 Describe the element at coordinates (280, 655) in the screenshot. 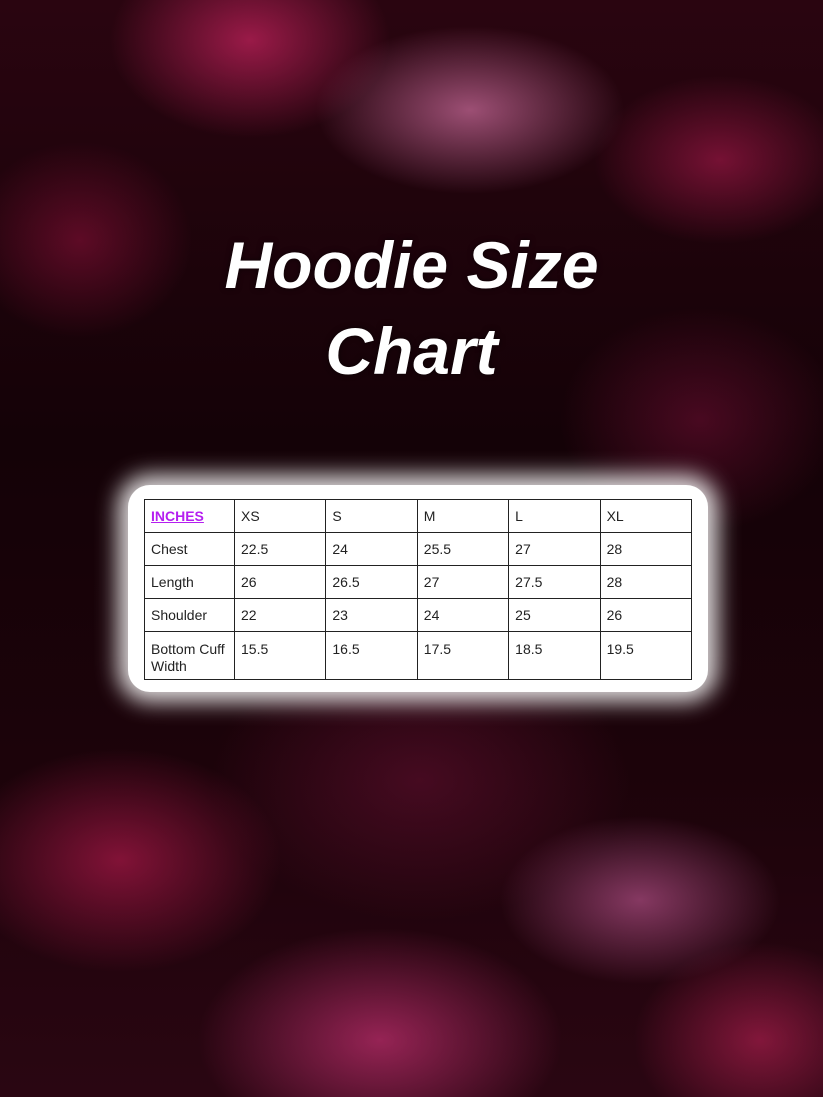

I see `table-cell: 15.5` at that location.